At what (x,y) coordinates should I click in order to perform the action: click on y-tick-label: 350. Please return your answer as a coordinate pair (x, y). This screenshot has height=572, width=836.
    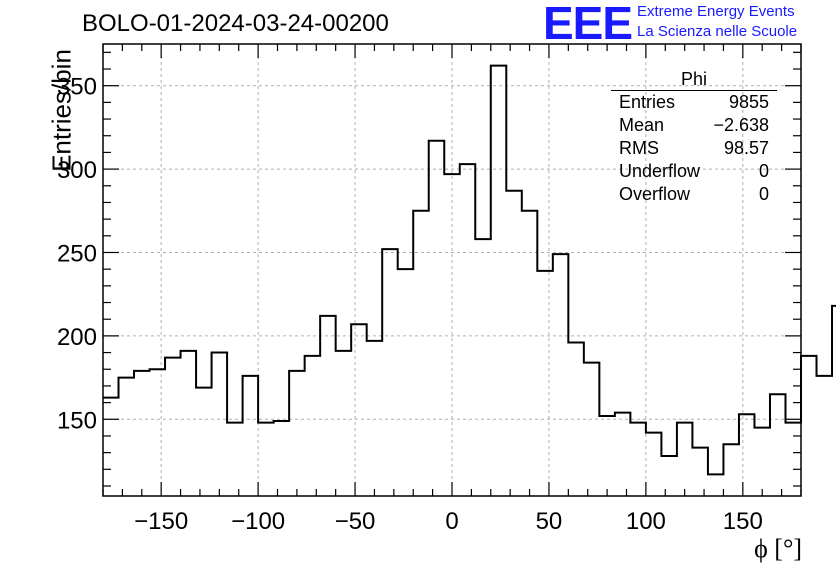
    Looking at the image, I should click on (77, 87).